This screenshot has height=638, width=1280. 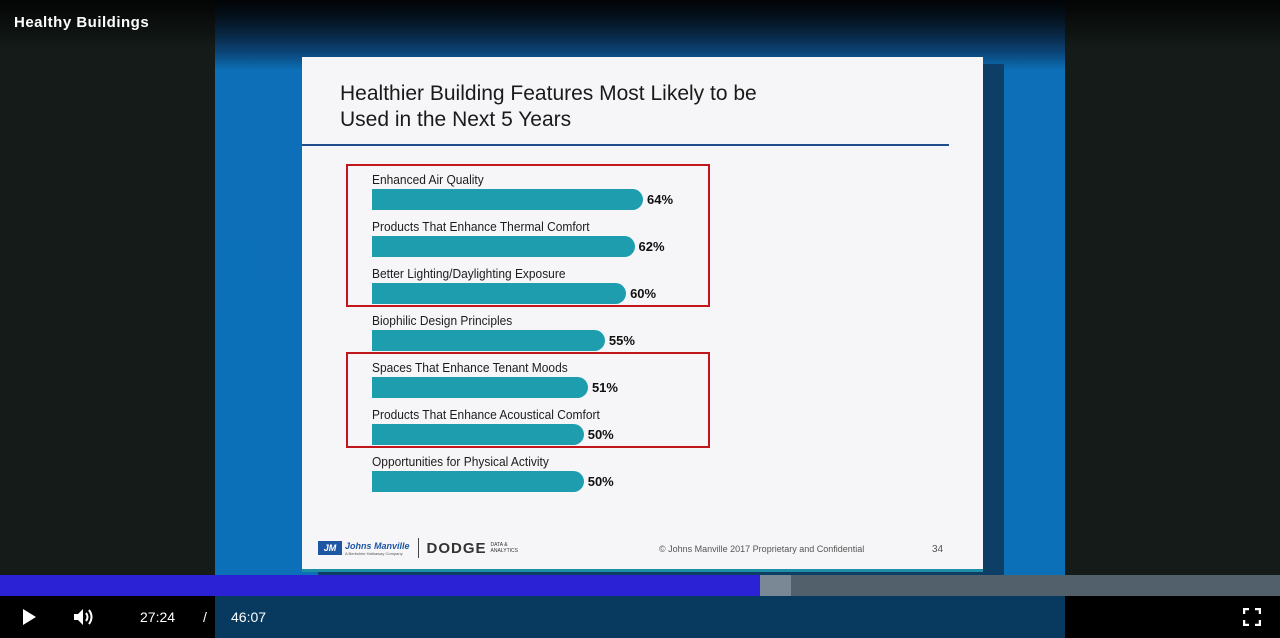 What do you see at coordinates (330, 548) in the screenshot?
I see `johns-manville-logo-mark: JM` at bounding box center [330, 548].